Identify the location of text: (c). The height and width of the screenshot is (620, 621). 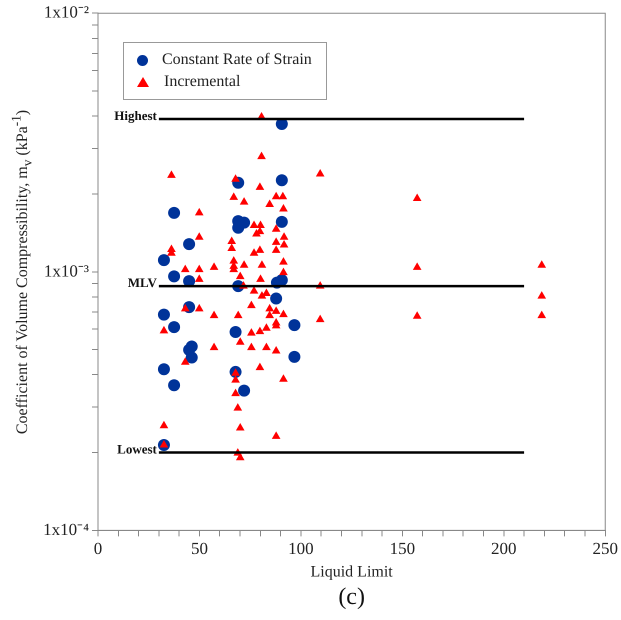
(351, 597).